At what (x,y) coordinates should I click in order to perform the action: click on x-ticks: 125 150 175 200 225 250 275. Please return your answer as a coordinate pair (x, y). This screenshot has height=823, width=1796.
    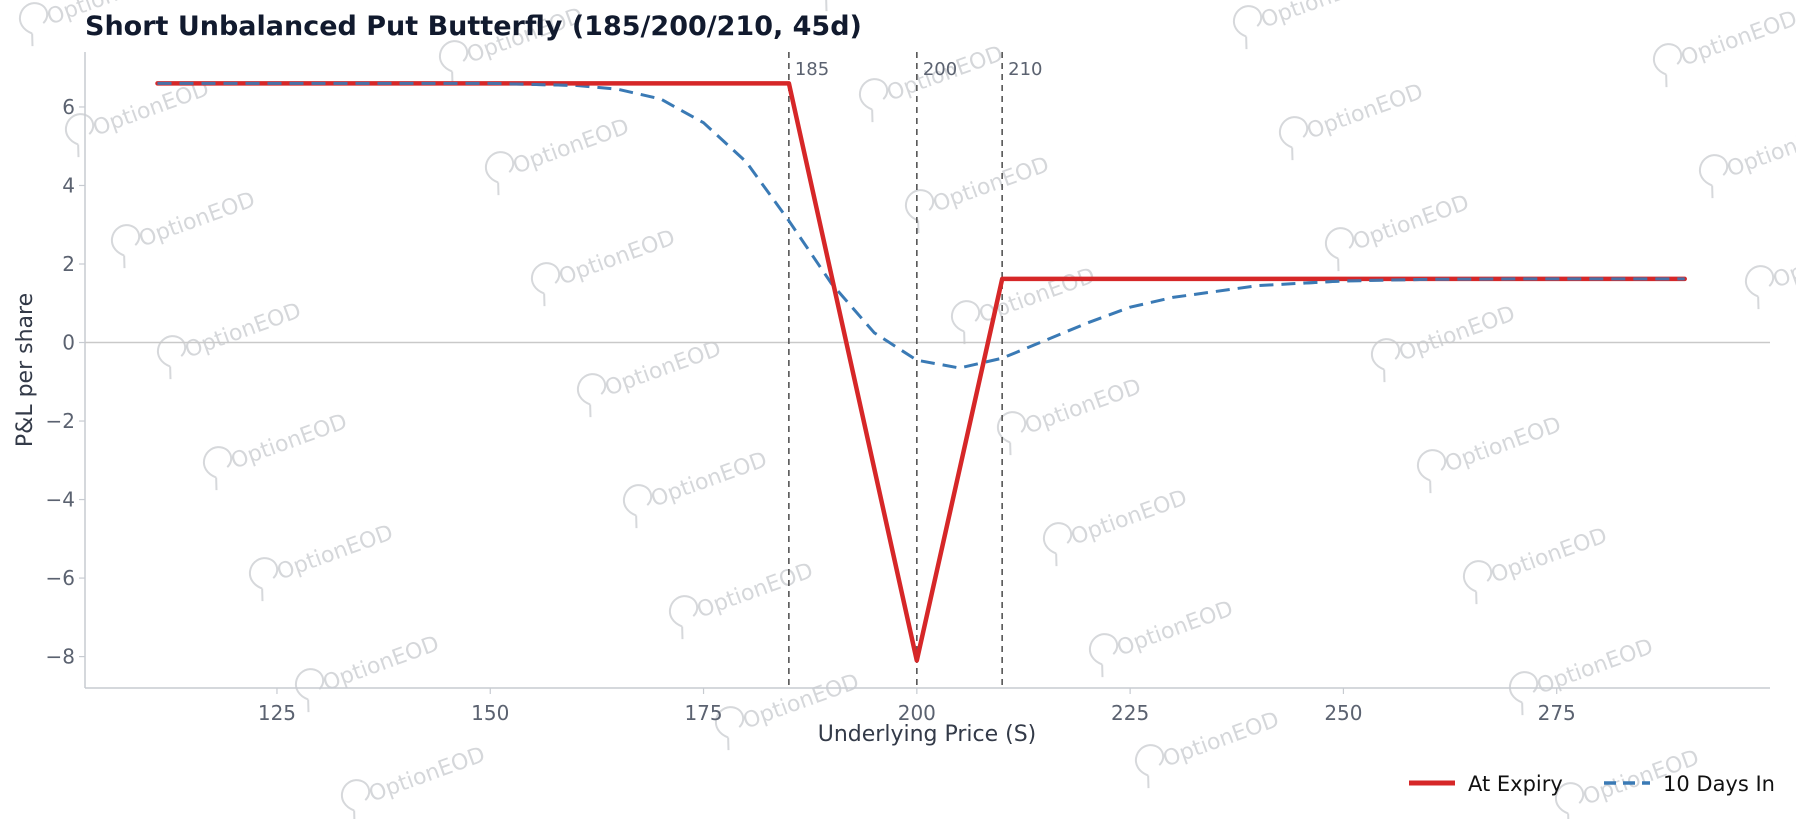
    Looking at the image, I should click on (917, 706).